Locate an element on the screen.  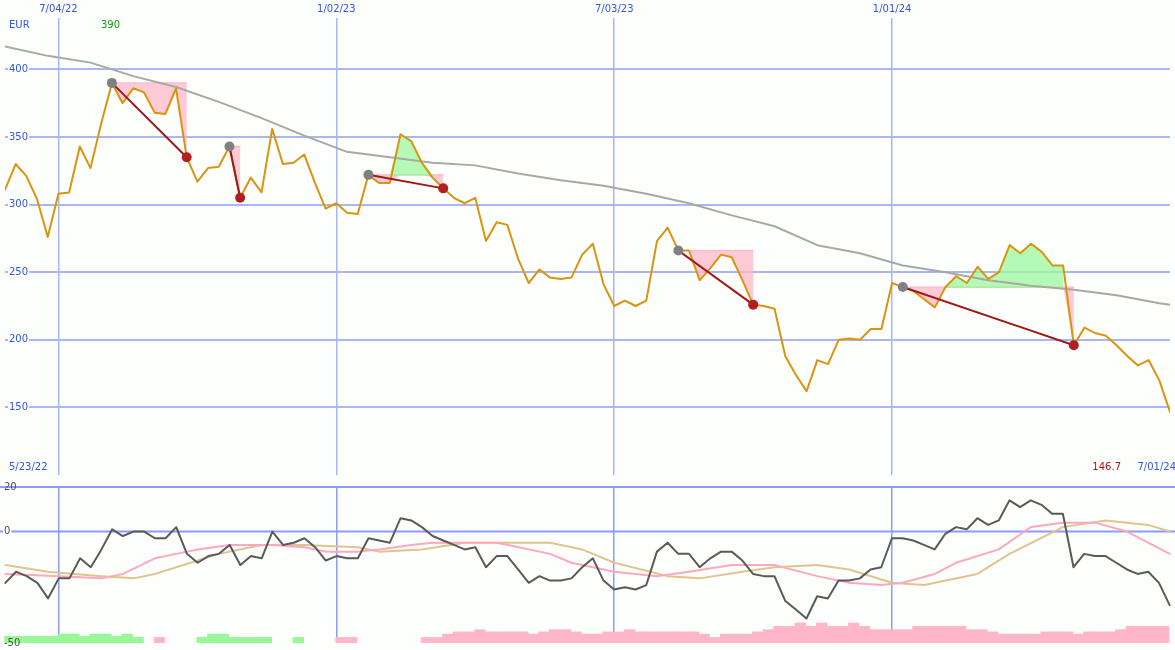
y-tick-label: 400 is located at coordinates (19, 68).